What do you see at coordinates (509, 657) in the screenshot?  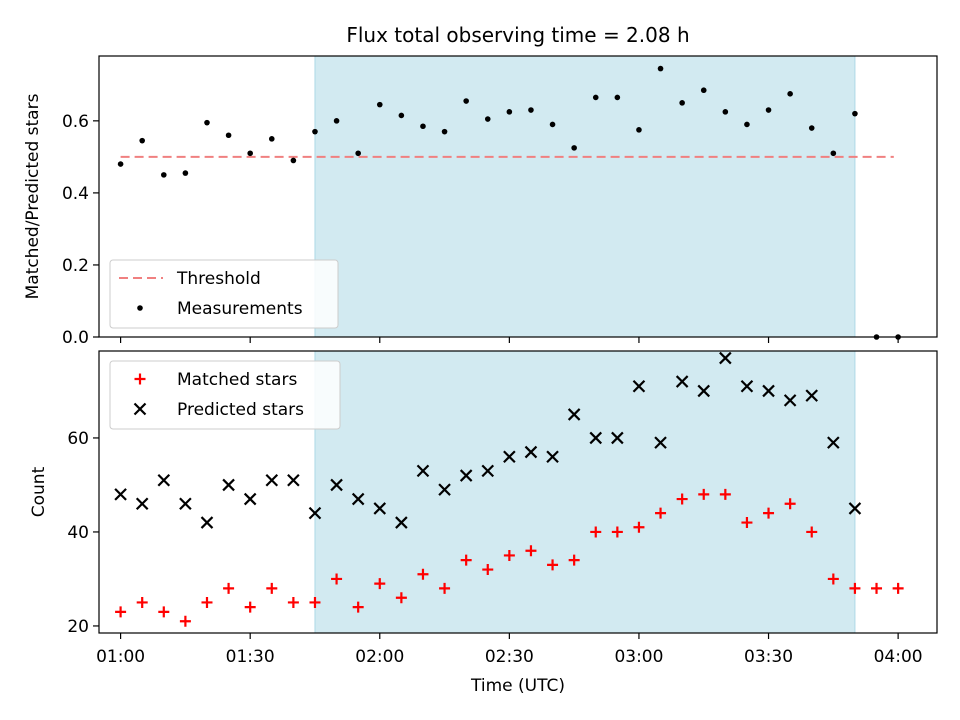 I see `x-tick-label: 02:30` at bounding box center [509, 657].